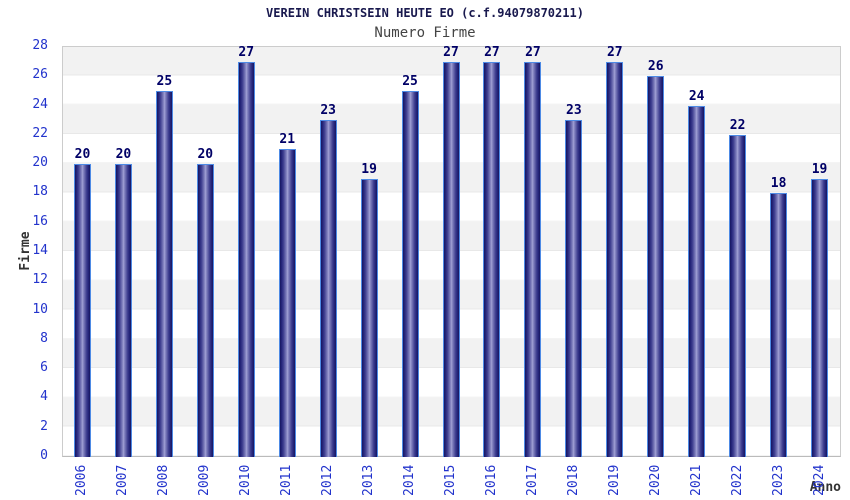 Image resolution: width=850 pixels, height=500 pixels. Describe the element at coordinates (40, 280) in the screenshot. I see `y-tick-label: 12` at that location.